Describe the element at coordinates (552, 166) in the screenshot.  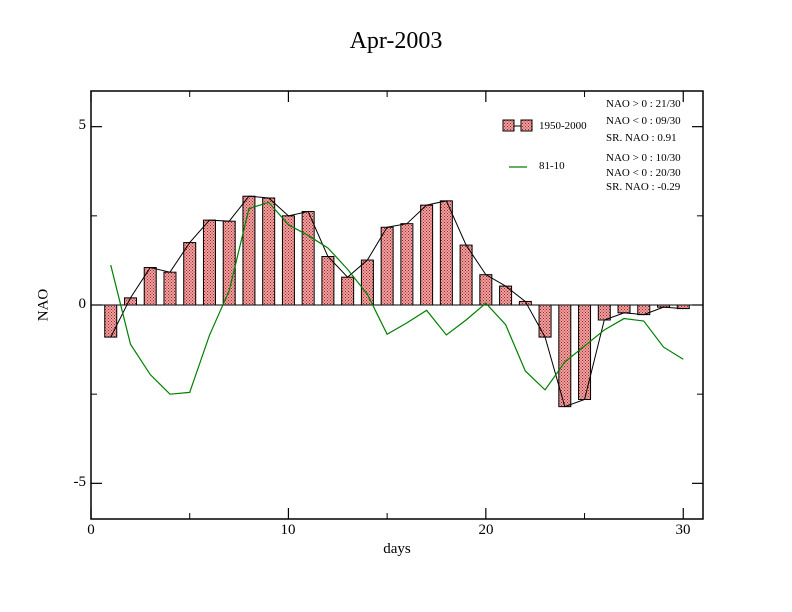
I see `legend-label-line: 81-10` at that location.